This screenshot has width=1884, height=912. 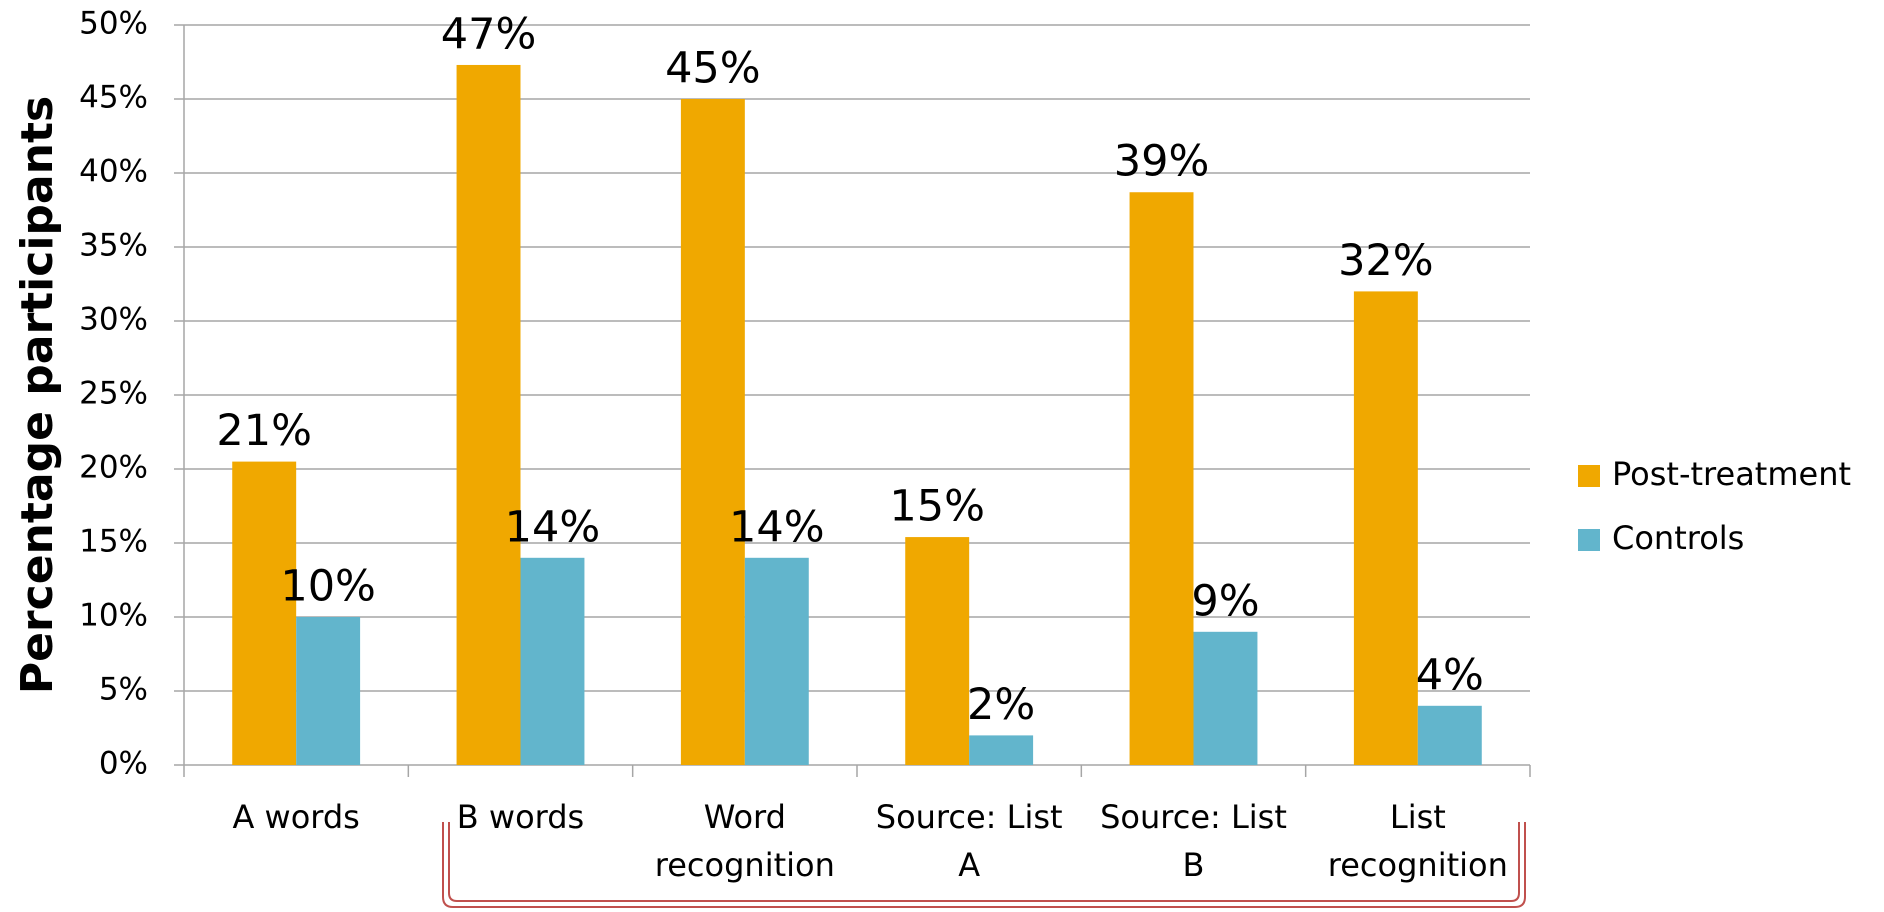 I want to click on x-tick-label: Source: List A, so click(x=969, y=841).